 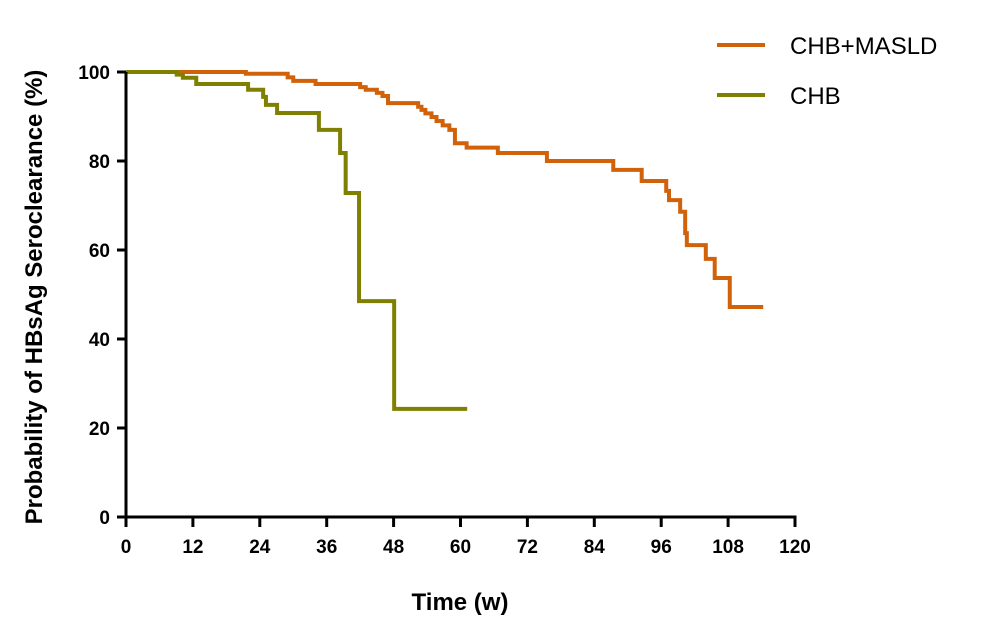 I want to click on y-axis-label: Probability of HBsAg Seroclearance (%), so click(x=34, y=297).